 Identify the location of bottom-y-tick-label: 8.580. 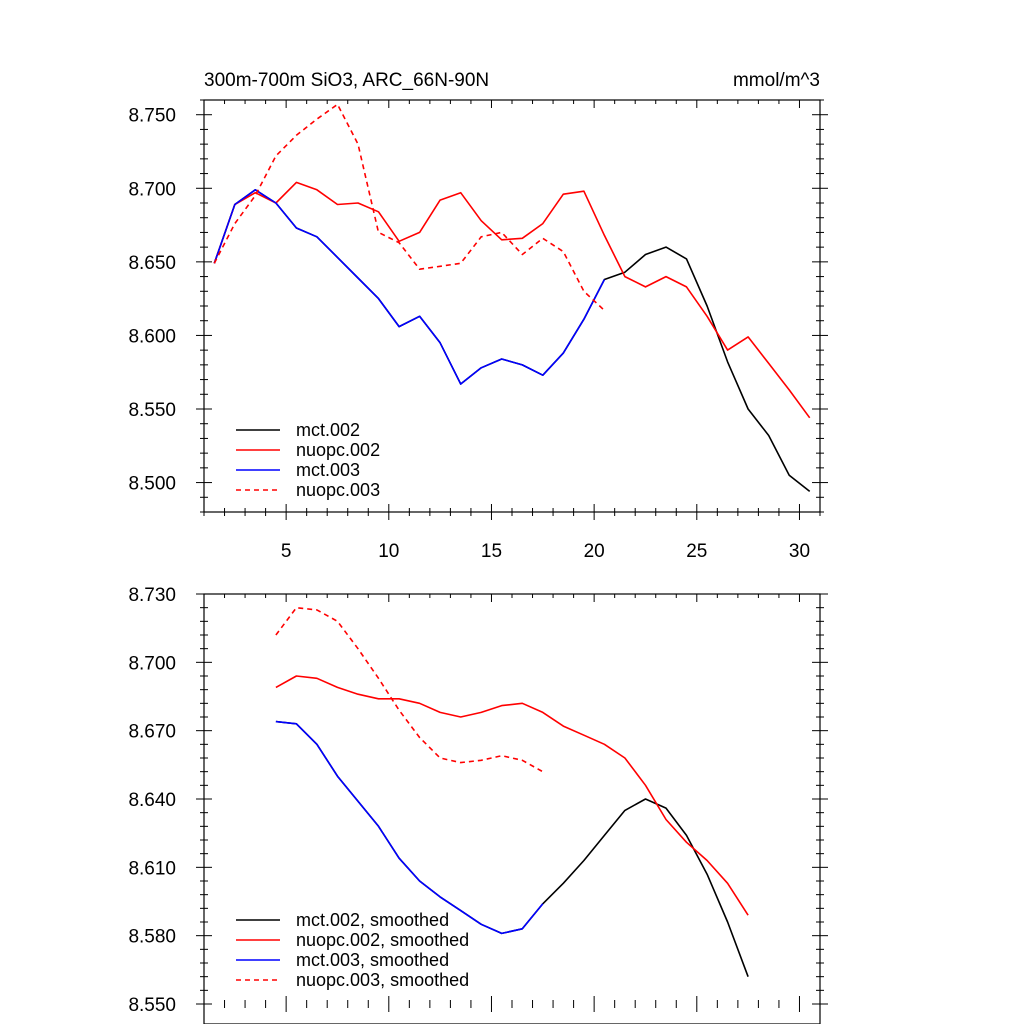
(152, 937).